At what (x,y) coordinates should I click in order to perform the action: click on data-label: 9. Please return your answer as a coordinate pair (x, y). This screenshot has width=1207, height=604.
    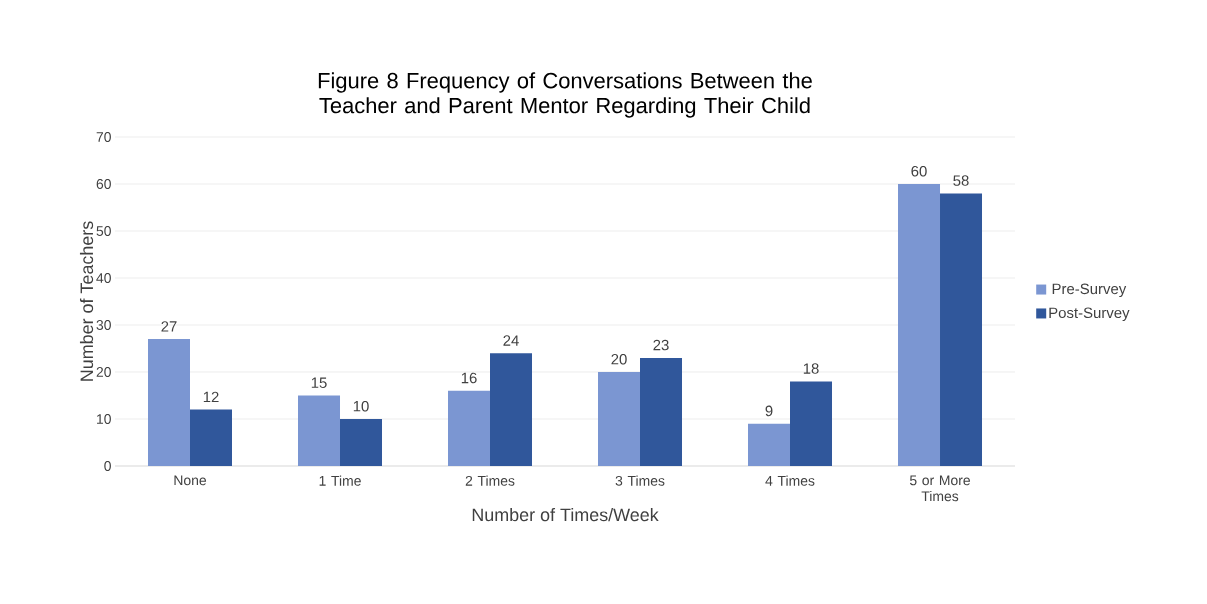
    Looking at the image, I should click on (769, 411).